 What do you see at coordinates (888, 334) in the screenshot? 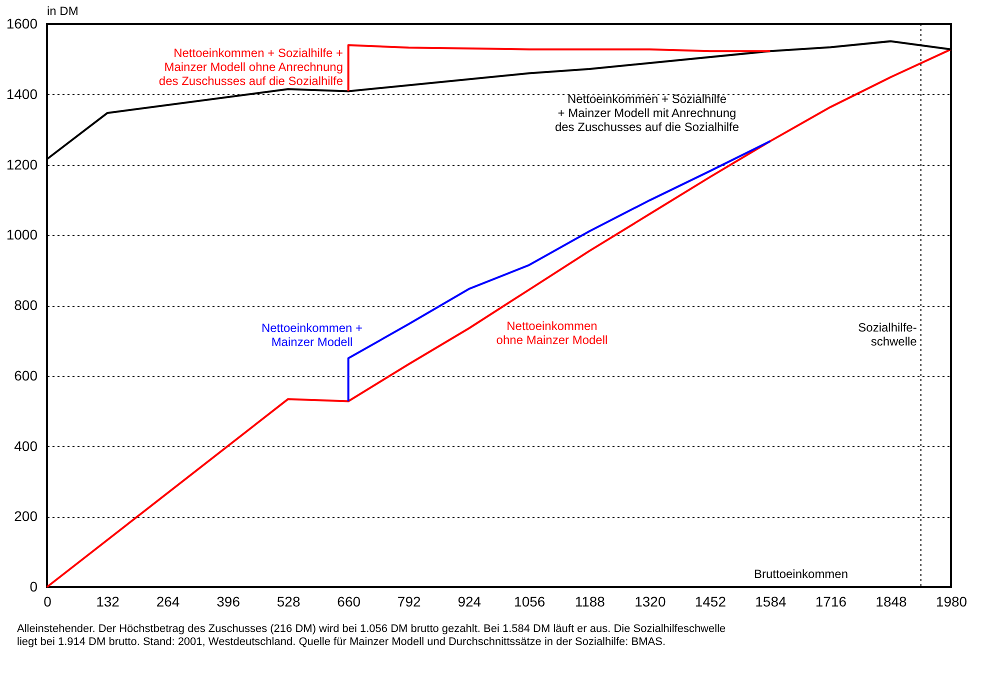
I see `ref-line-label: Sozialhilfe- schwelle` at bounding box center [888, 334].